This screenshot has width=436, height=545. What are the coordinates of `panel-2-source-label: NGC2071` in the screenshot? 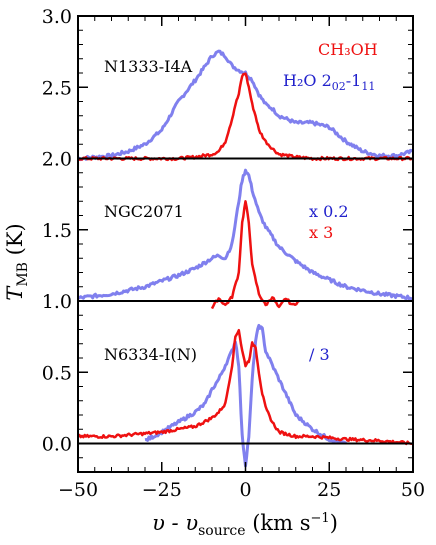 It's located at (144, 211).